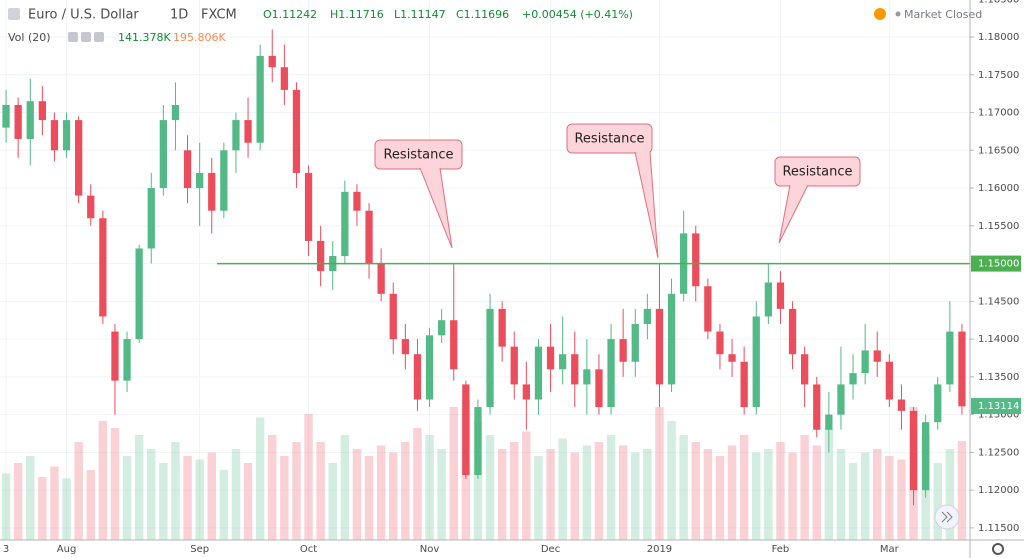  I want to click on y-tick-label: 1.18000, so click(998, 37).